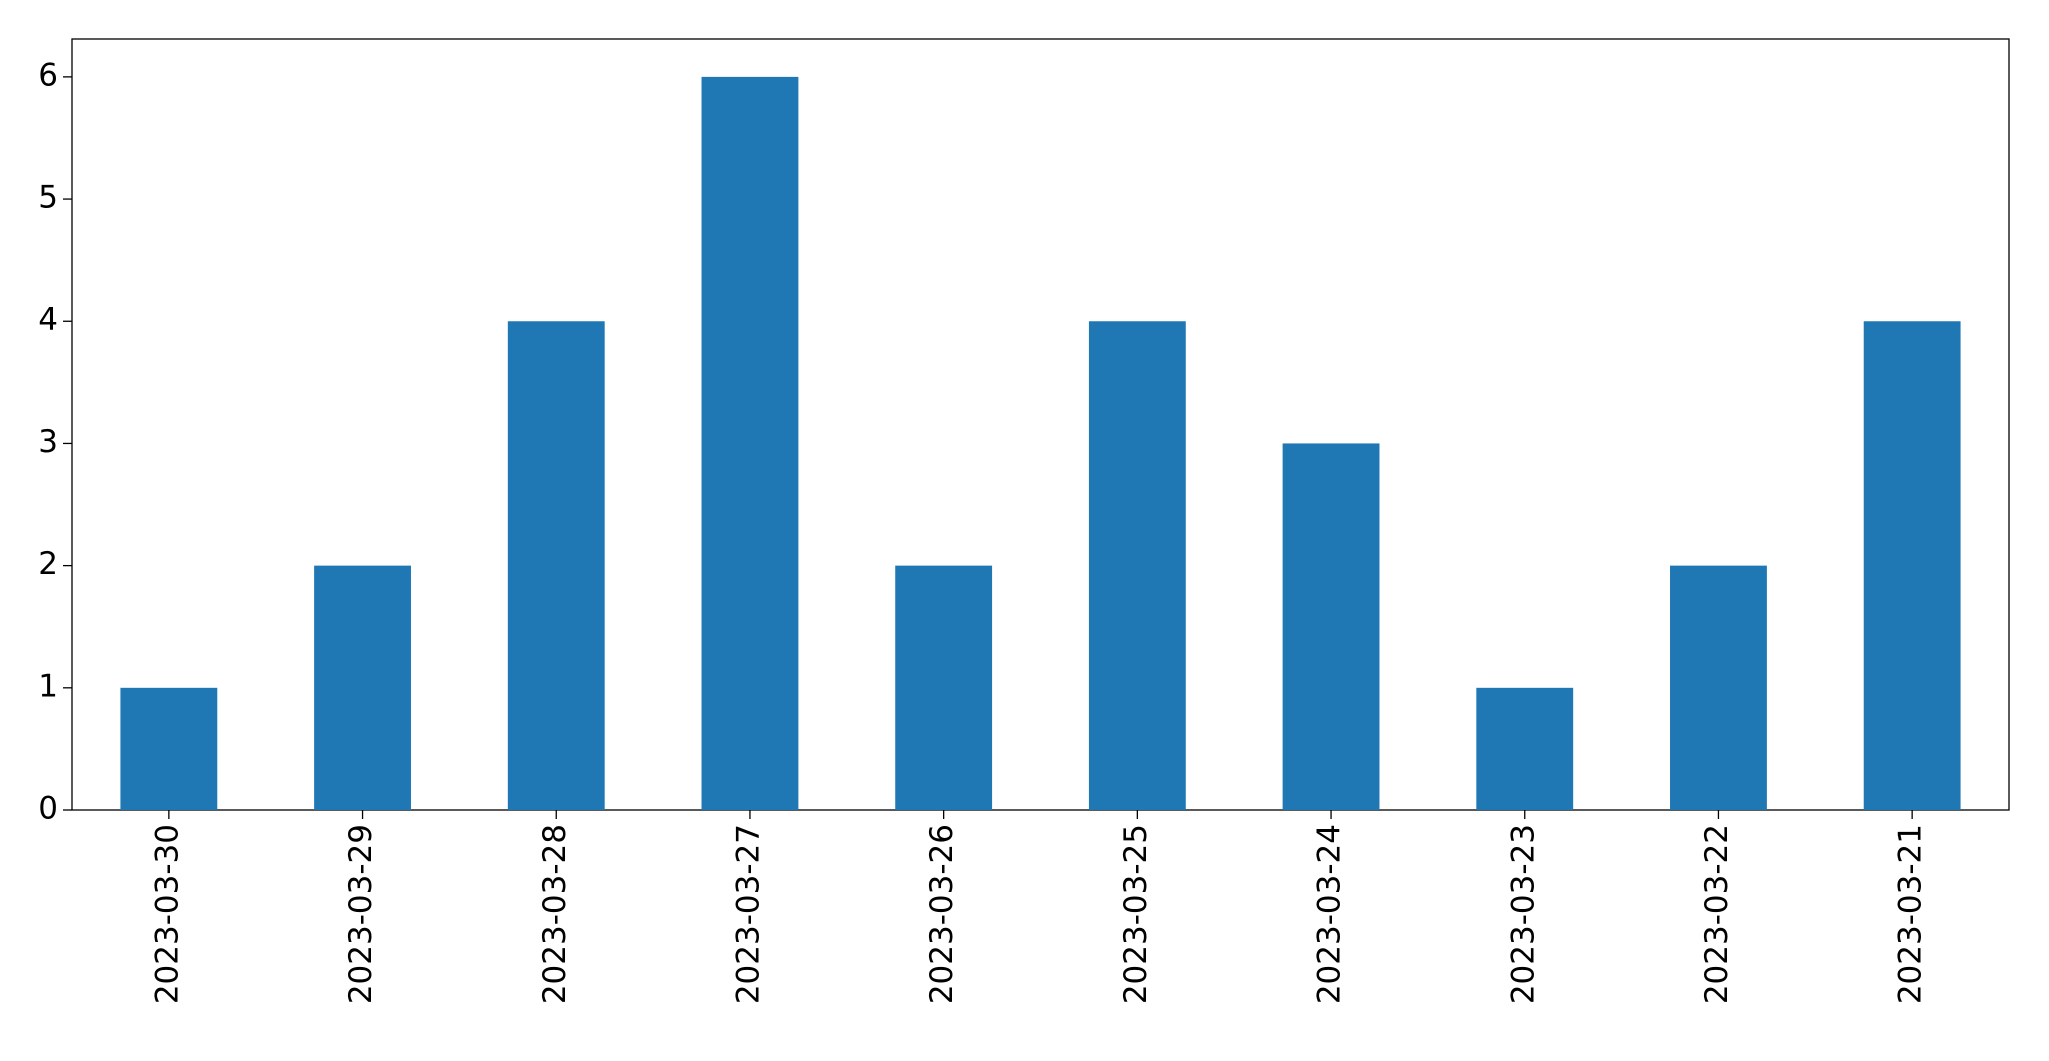  I want to click on y-tick-label: 6, so click(48, 75).